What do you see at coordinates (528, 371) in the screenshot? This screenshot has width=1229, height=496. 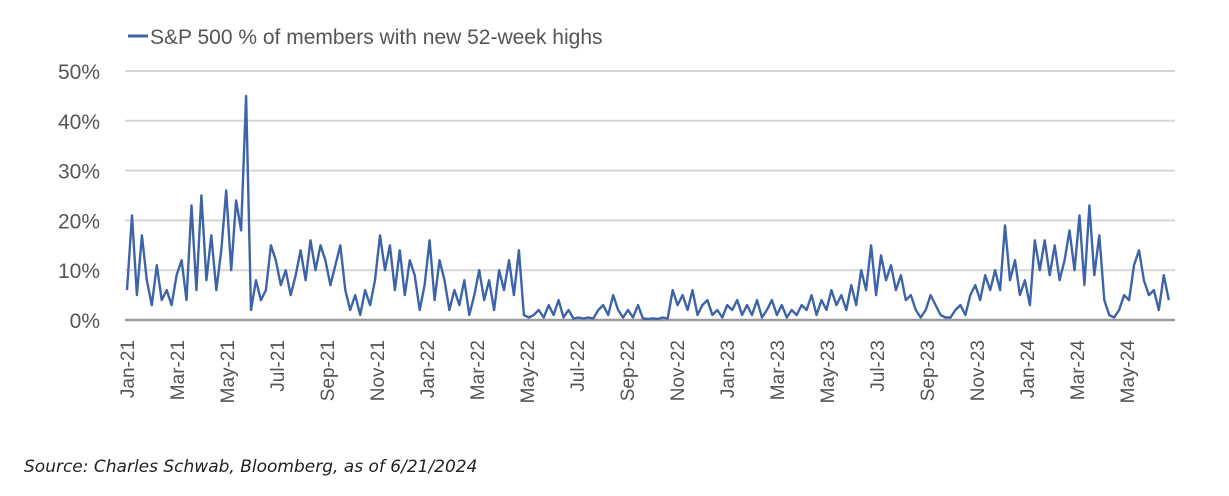 I see `x-tick-label: May-22` at bounding box center [528, 371].